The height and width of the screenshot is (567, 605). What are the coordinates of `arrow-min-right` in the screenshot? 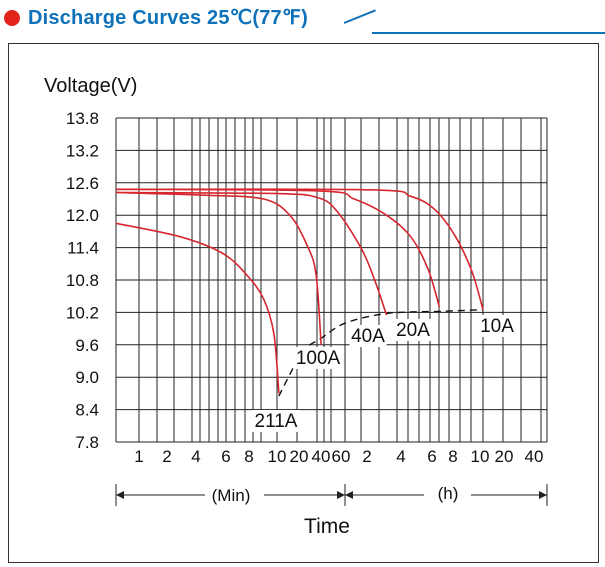 It's located at (341, 495).